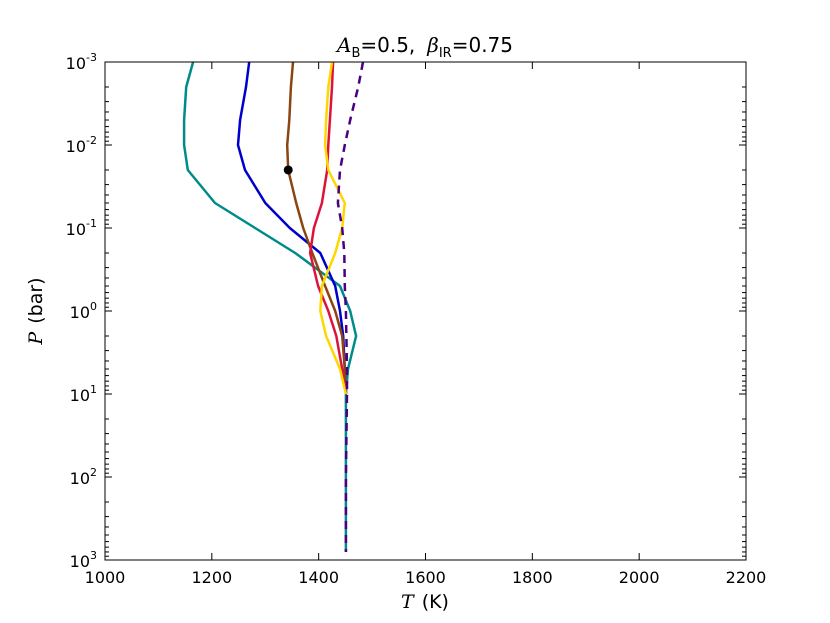 The height and width of the screenshot is (623, 830). I want to click on y-tick-label: 10⁰, so click(83, 311).